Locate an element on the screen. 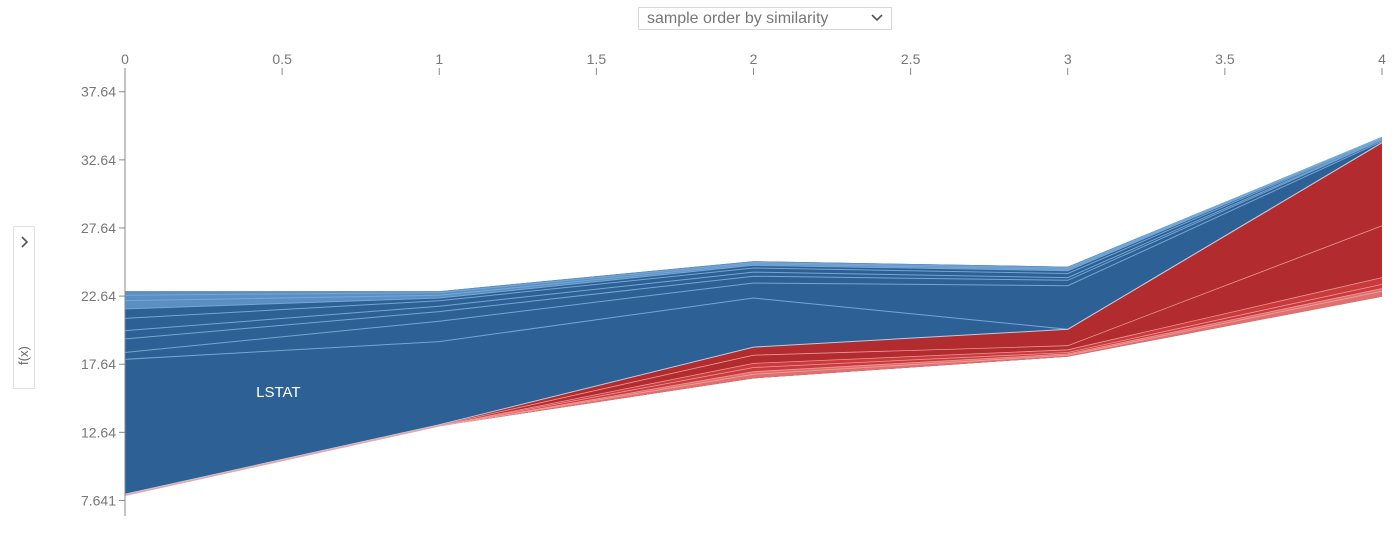  x-tick-label-7: 3.5 is located at coordinates (1225, 59).